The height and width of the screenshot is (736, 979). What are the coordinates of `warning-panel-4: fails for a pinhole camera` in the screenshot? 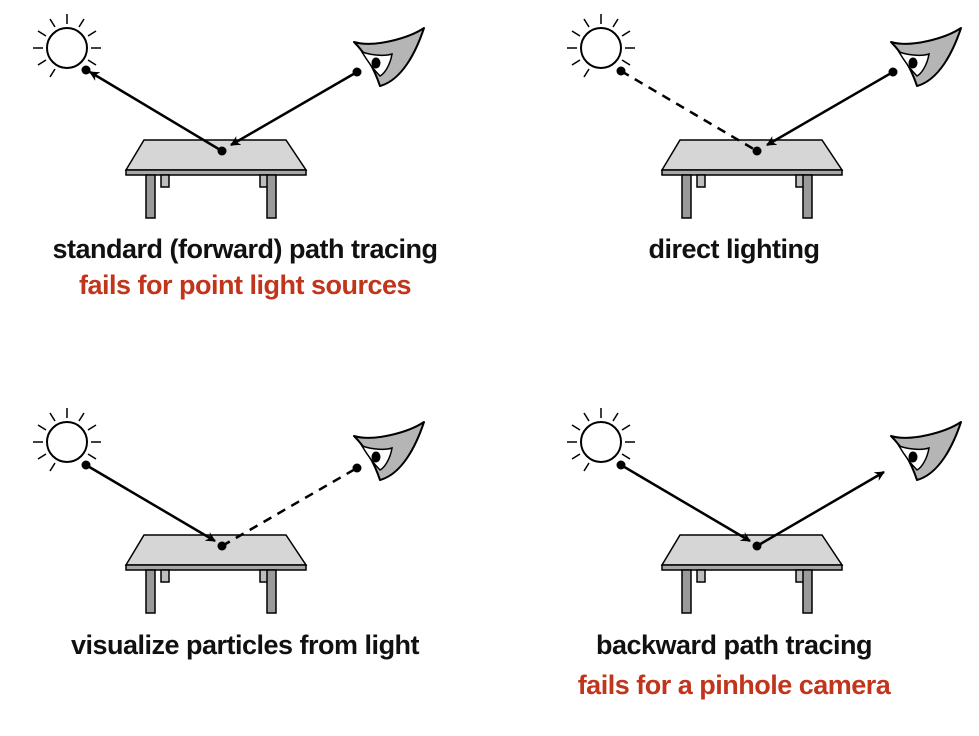 It's located at (734, 685).